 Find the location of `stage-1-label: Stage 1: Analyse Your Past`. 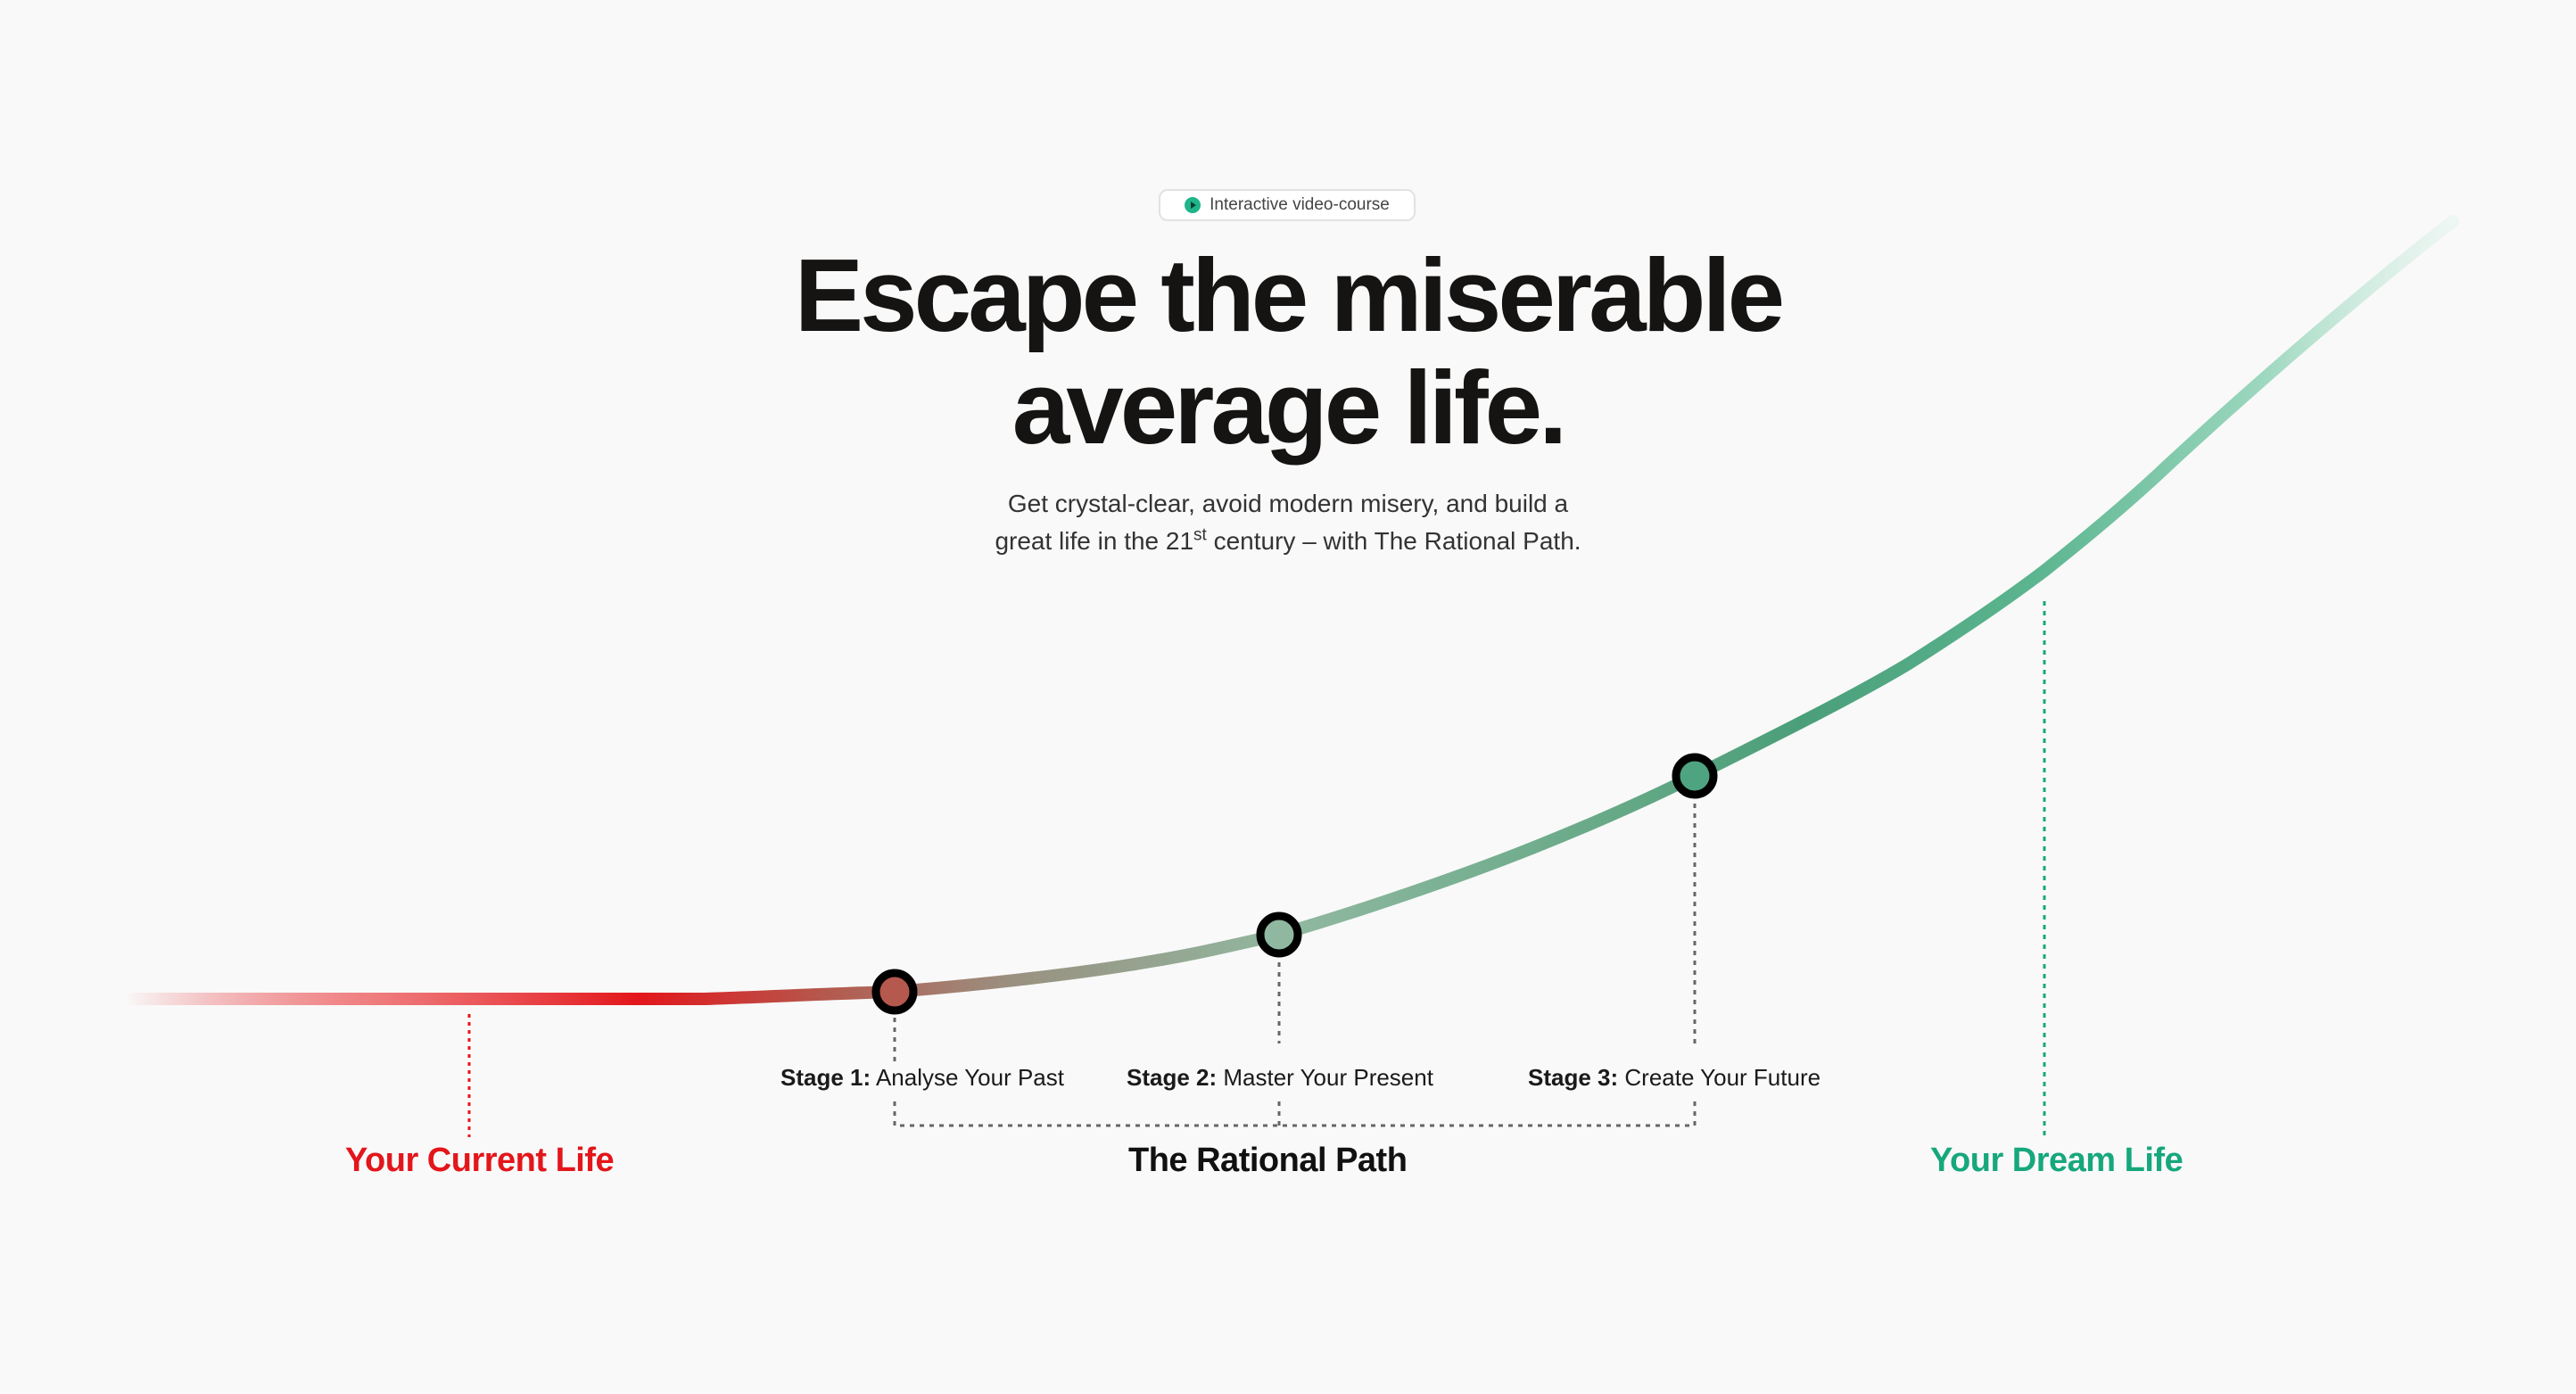

stage-1-label: Stage 1: Analyse Your Past is located at coordinates (922, 1078).